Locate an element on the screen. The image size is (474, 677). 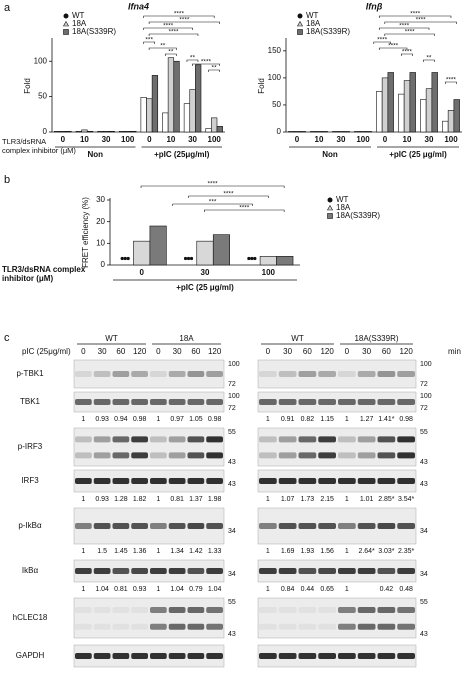
size-marker: 100 is located at coordinates (234, 396).